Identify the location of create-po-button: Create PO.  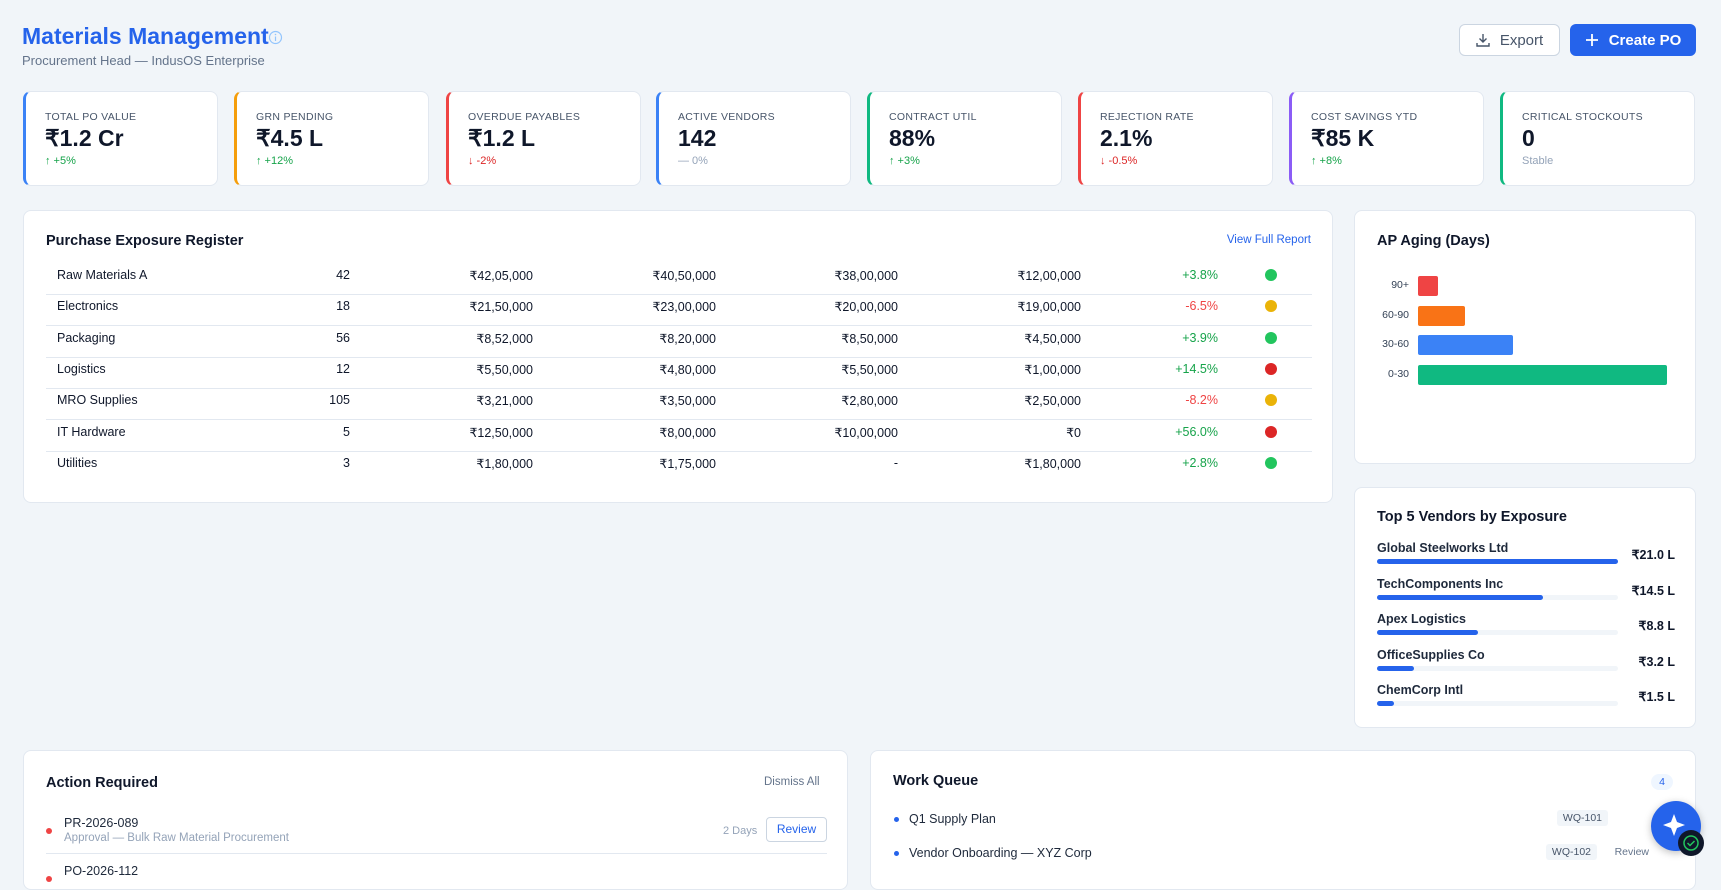
(1633, 40).